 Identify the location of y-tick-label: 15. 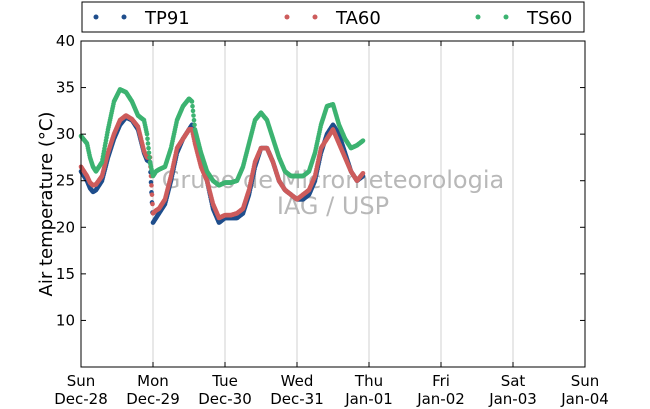
(65, 274).